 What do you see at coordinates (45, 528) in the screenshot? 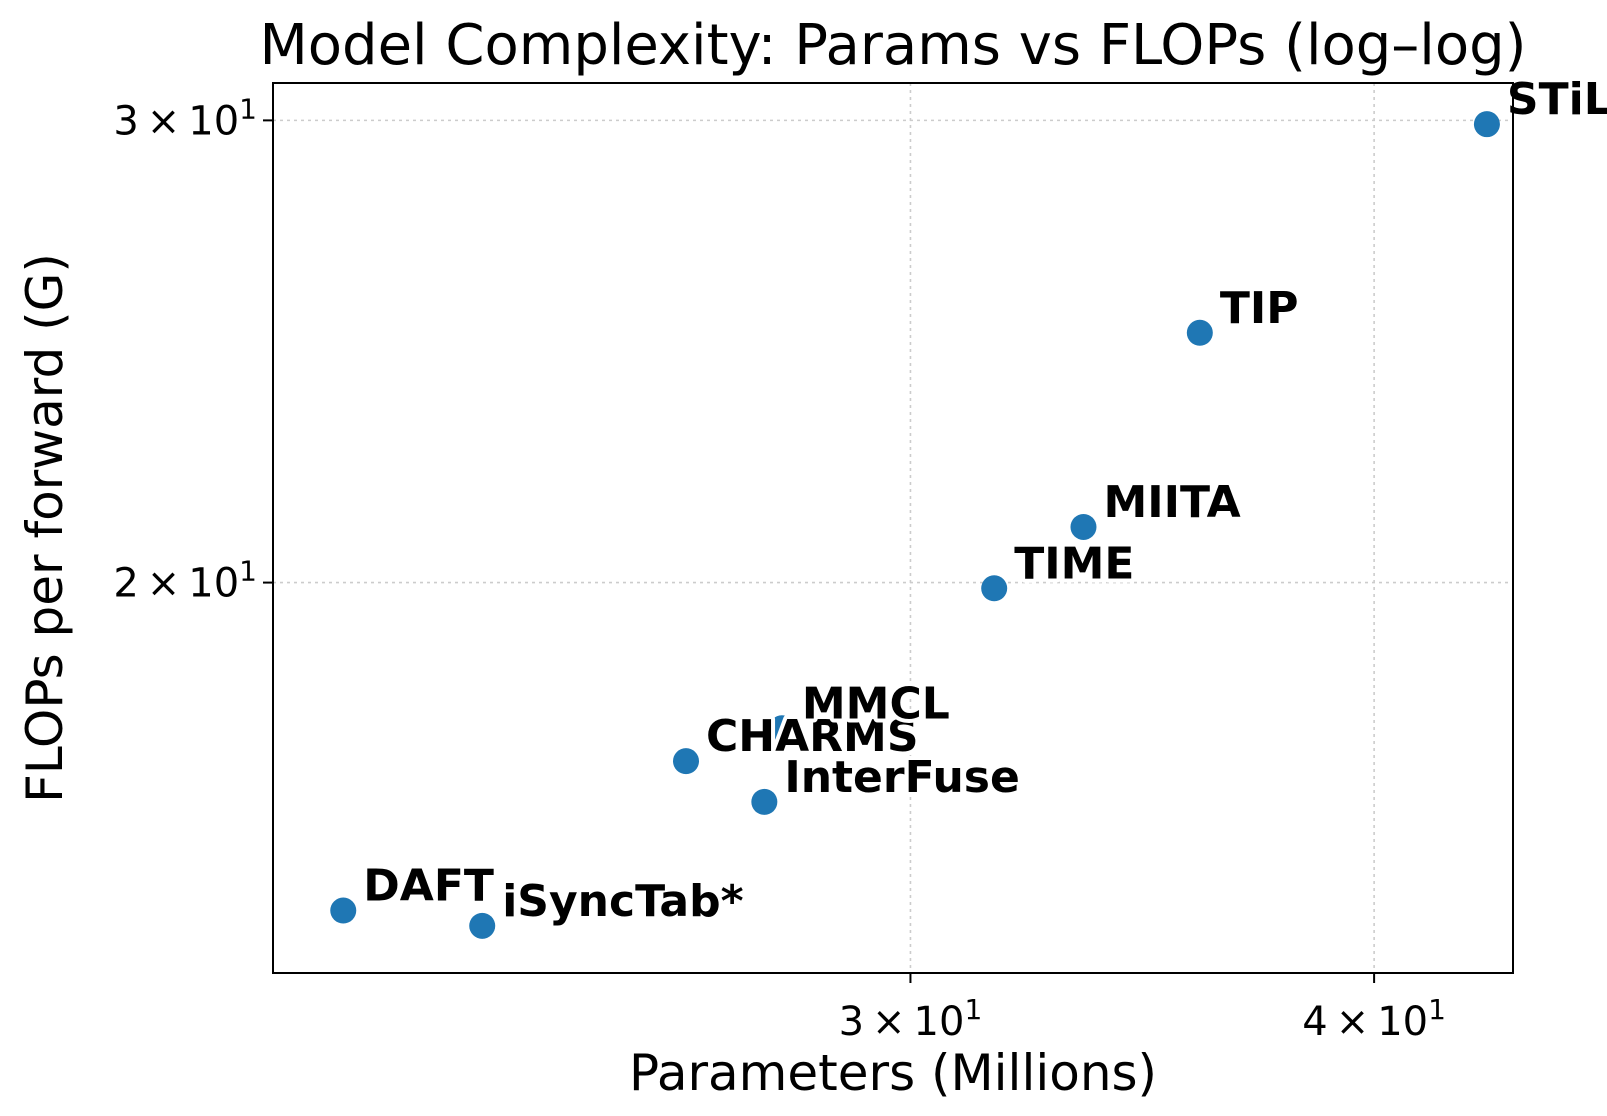
I see `y-axis-label: FLOPs per forward (G)` at bounding box center [45, 528].